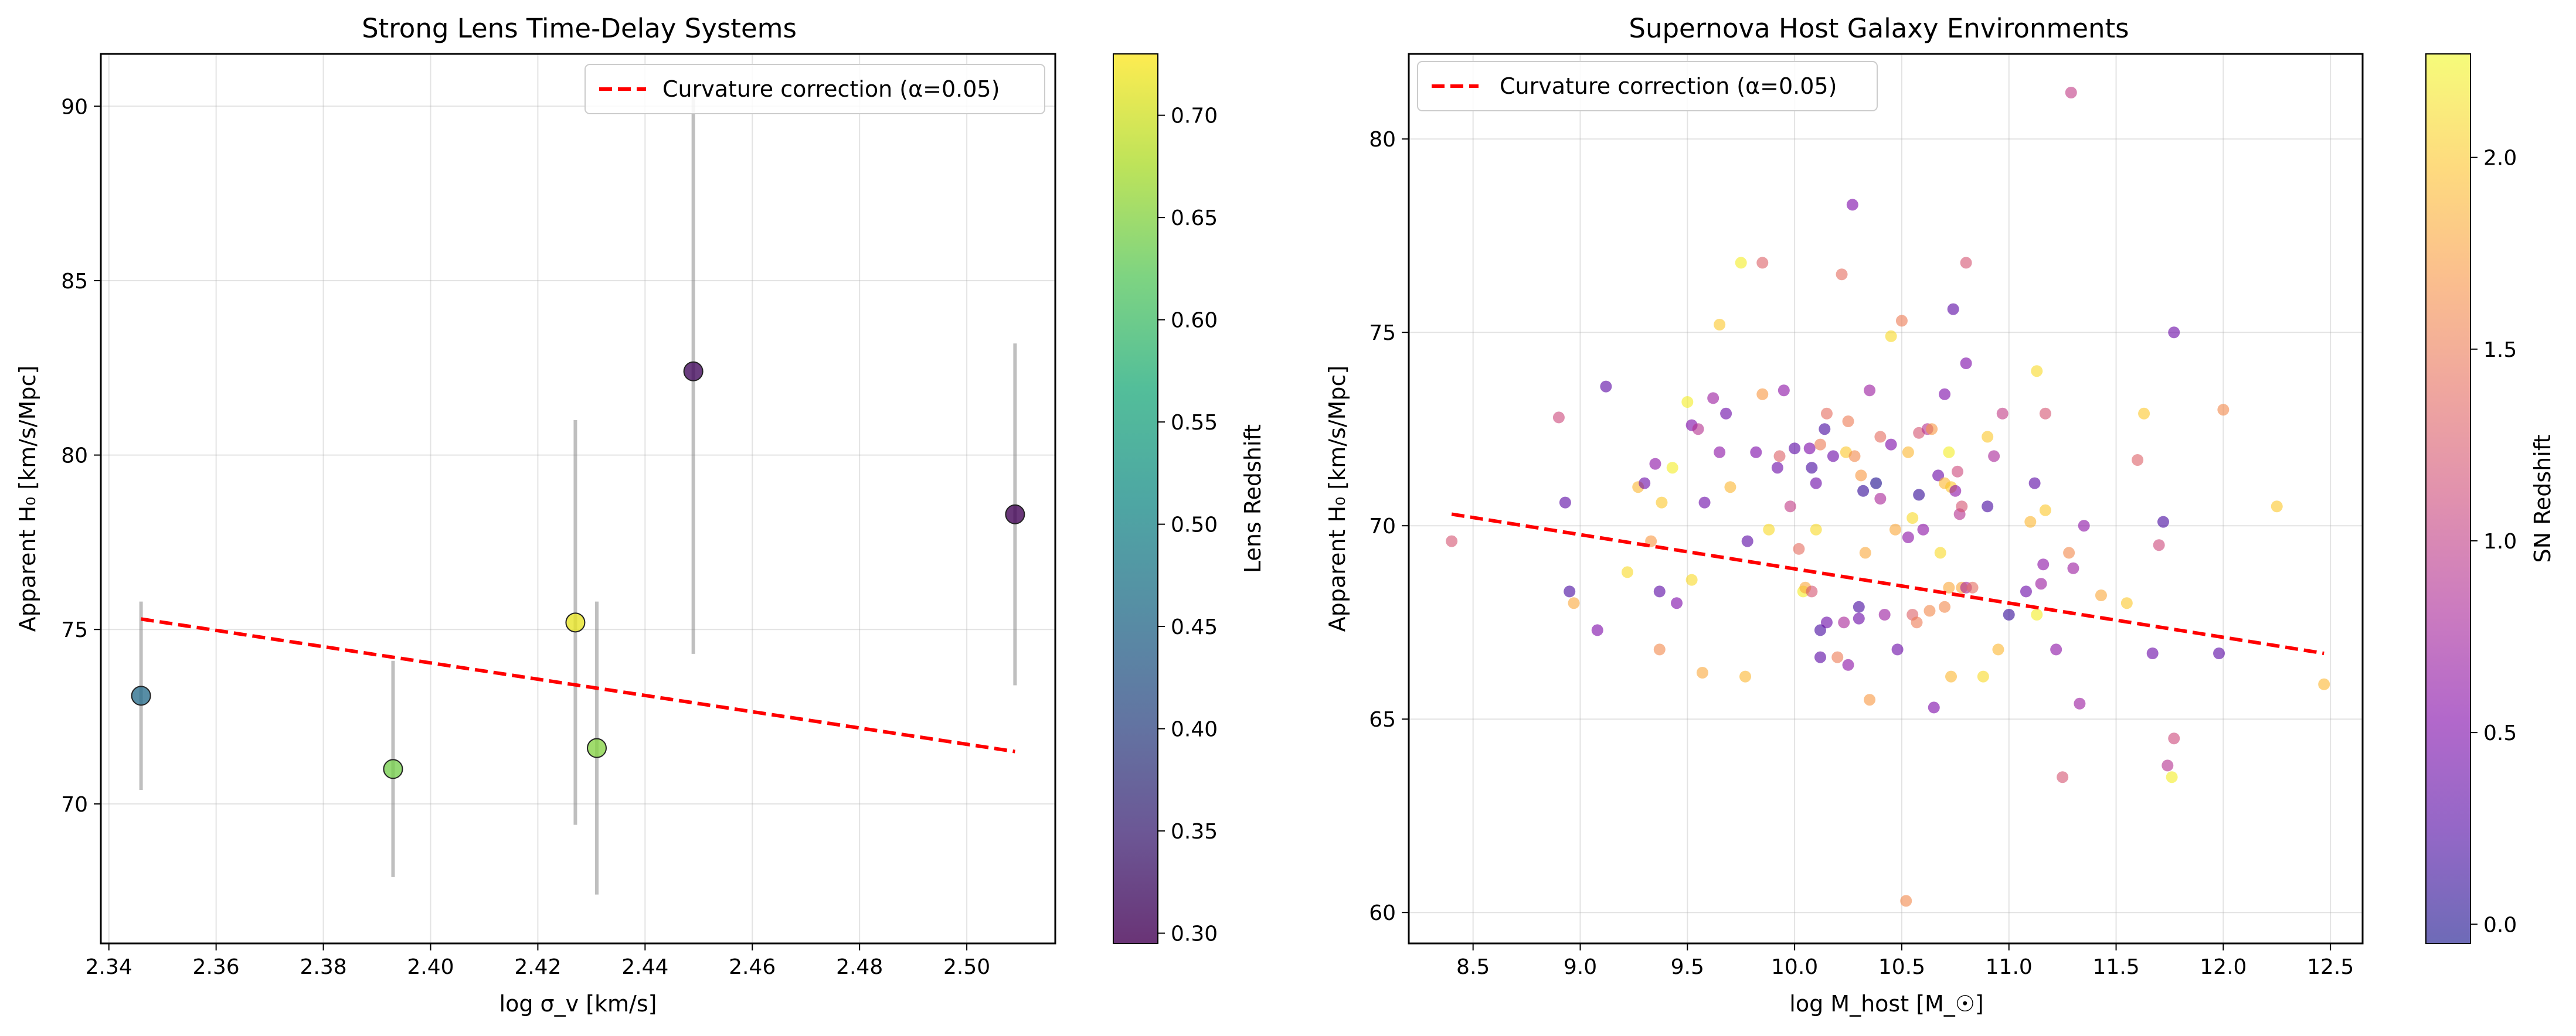 Image resolution: width=2576 pixels, height=1036 pixels. What do you see at coordinates (537, 967) in the screenshot?
I see `lens-x-tick-label: 2.42` at bounding box center [537, 967].